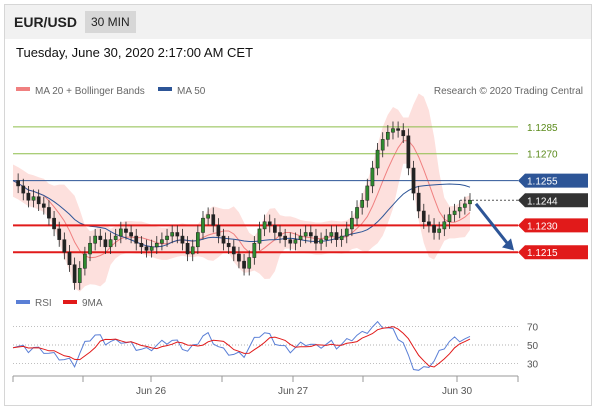  Describe the element at coordinates (298, 22) in the screenshot. I see `chart-header: EUR/USD 30 MIN` at that location.